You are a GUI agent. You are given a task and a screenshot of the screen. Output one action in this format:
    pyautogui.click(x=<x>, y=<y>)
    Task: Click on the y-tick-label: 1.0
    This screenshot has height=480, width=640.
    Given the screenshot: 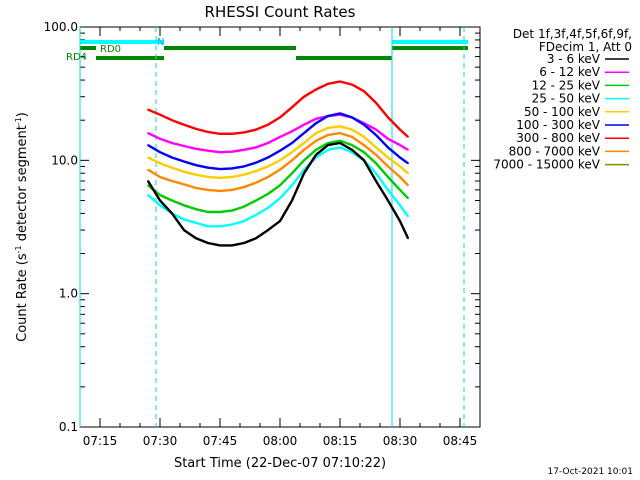 What is the action you would take?
    pyautogui.click(x=68, y=294)
    